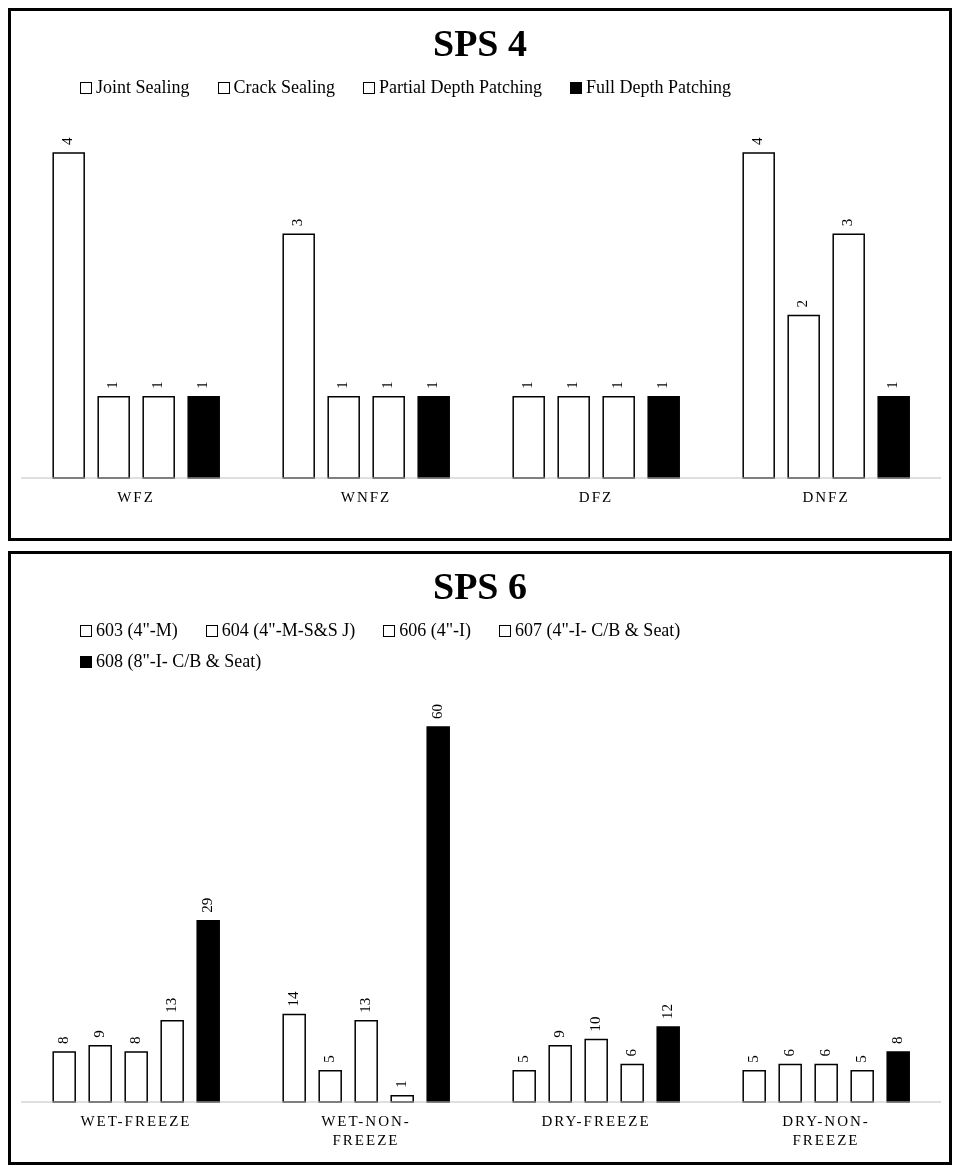 This screenshot has width=964, height=1173. I want to click on x-tick-label: DRY-FREEZE, so click(596, 1121).